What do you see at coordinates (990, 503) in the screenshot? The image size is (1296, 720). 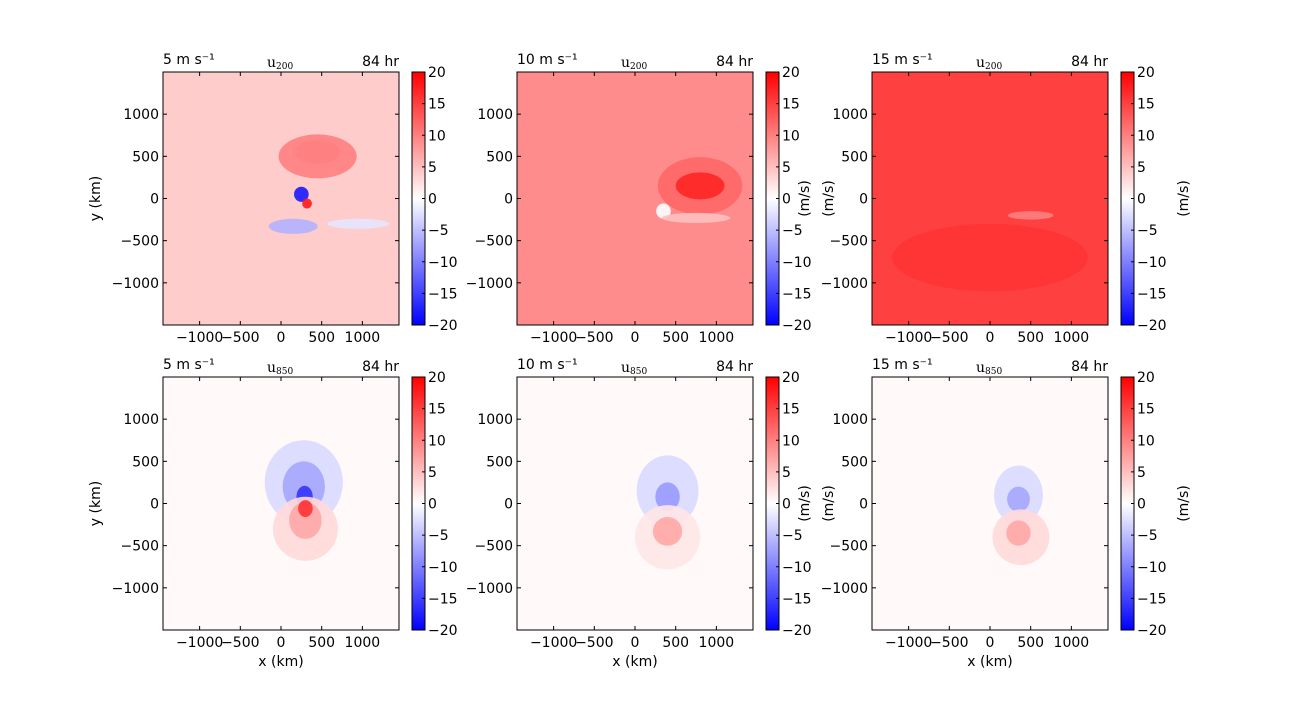 I see `field-background` at bounding box center [990, 503].